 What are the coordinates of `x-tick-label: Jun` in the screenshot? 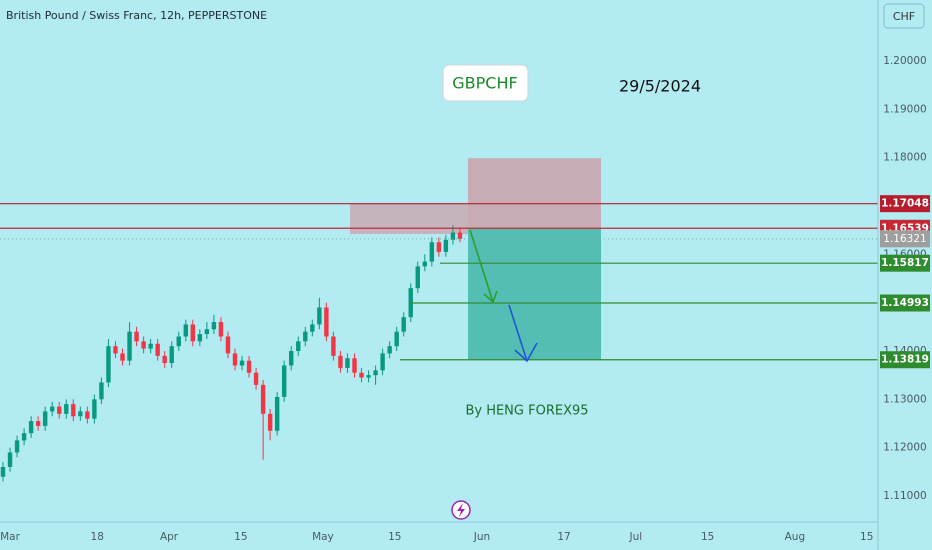 It's located at (481, 537).